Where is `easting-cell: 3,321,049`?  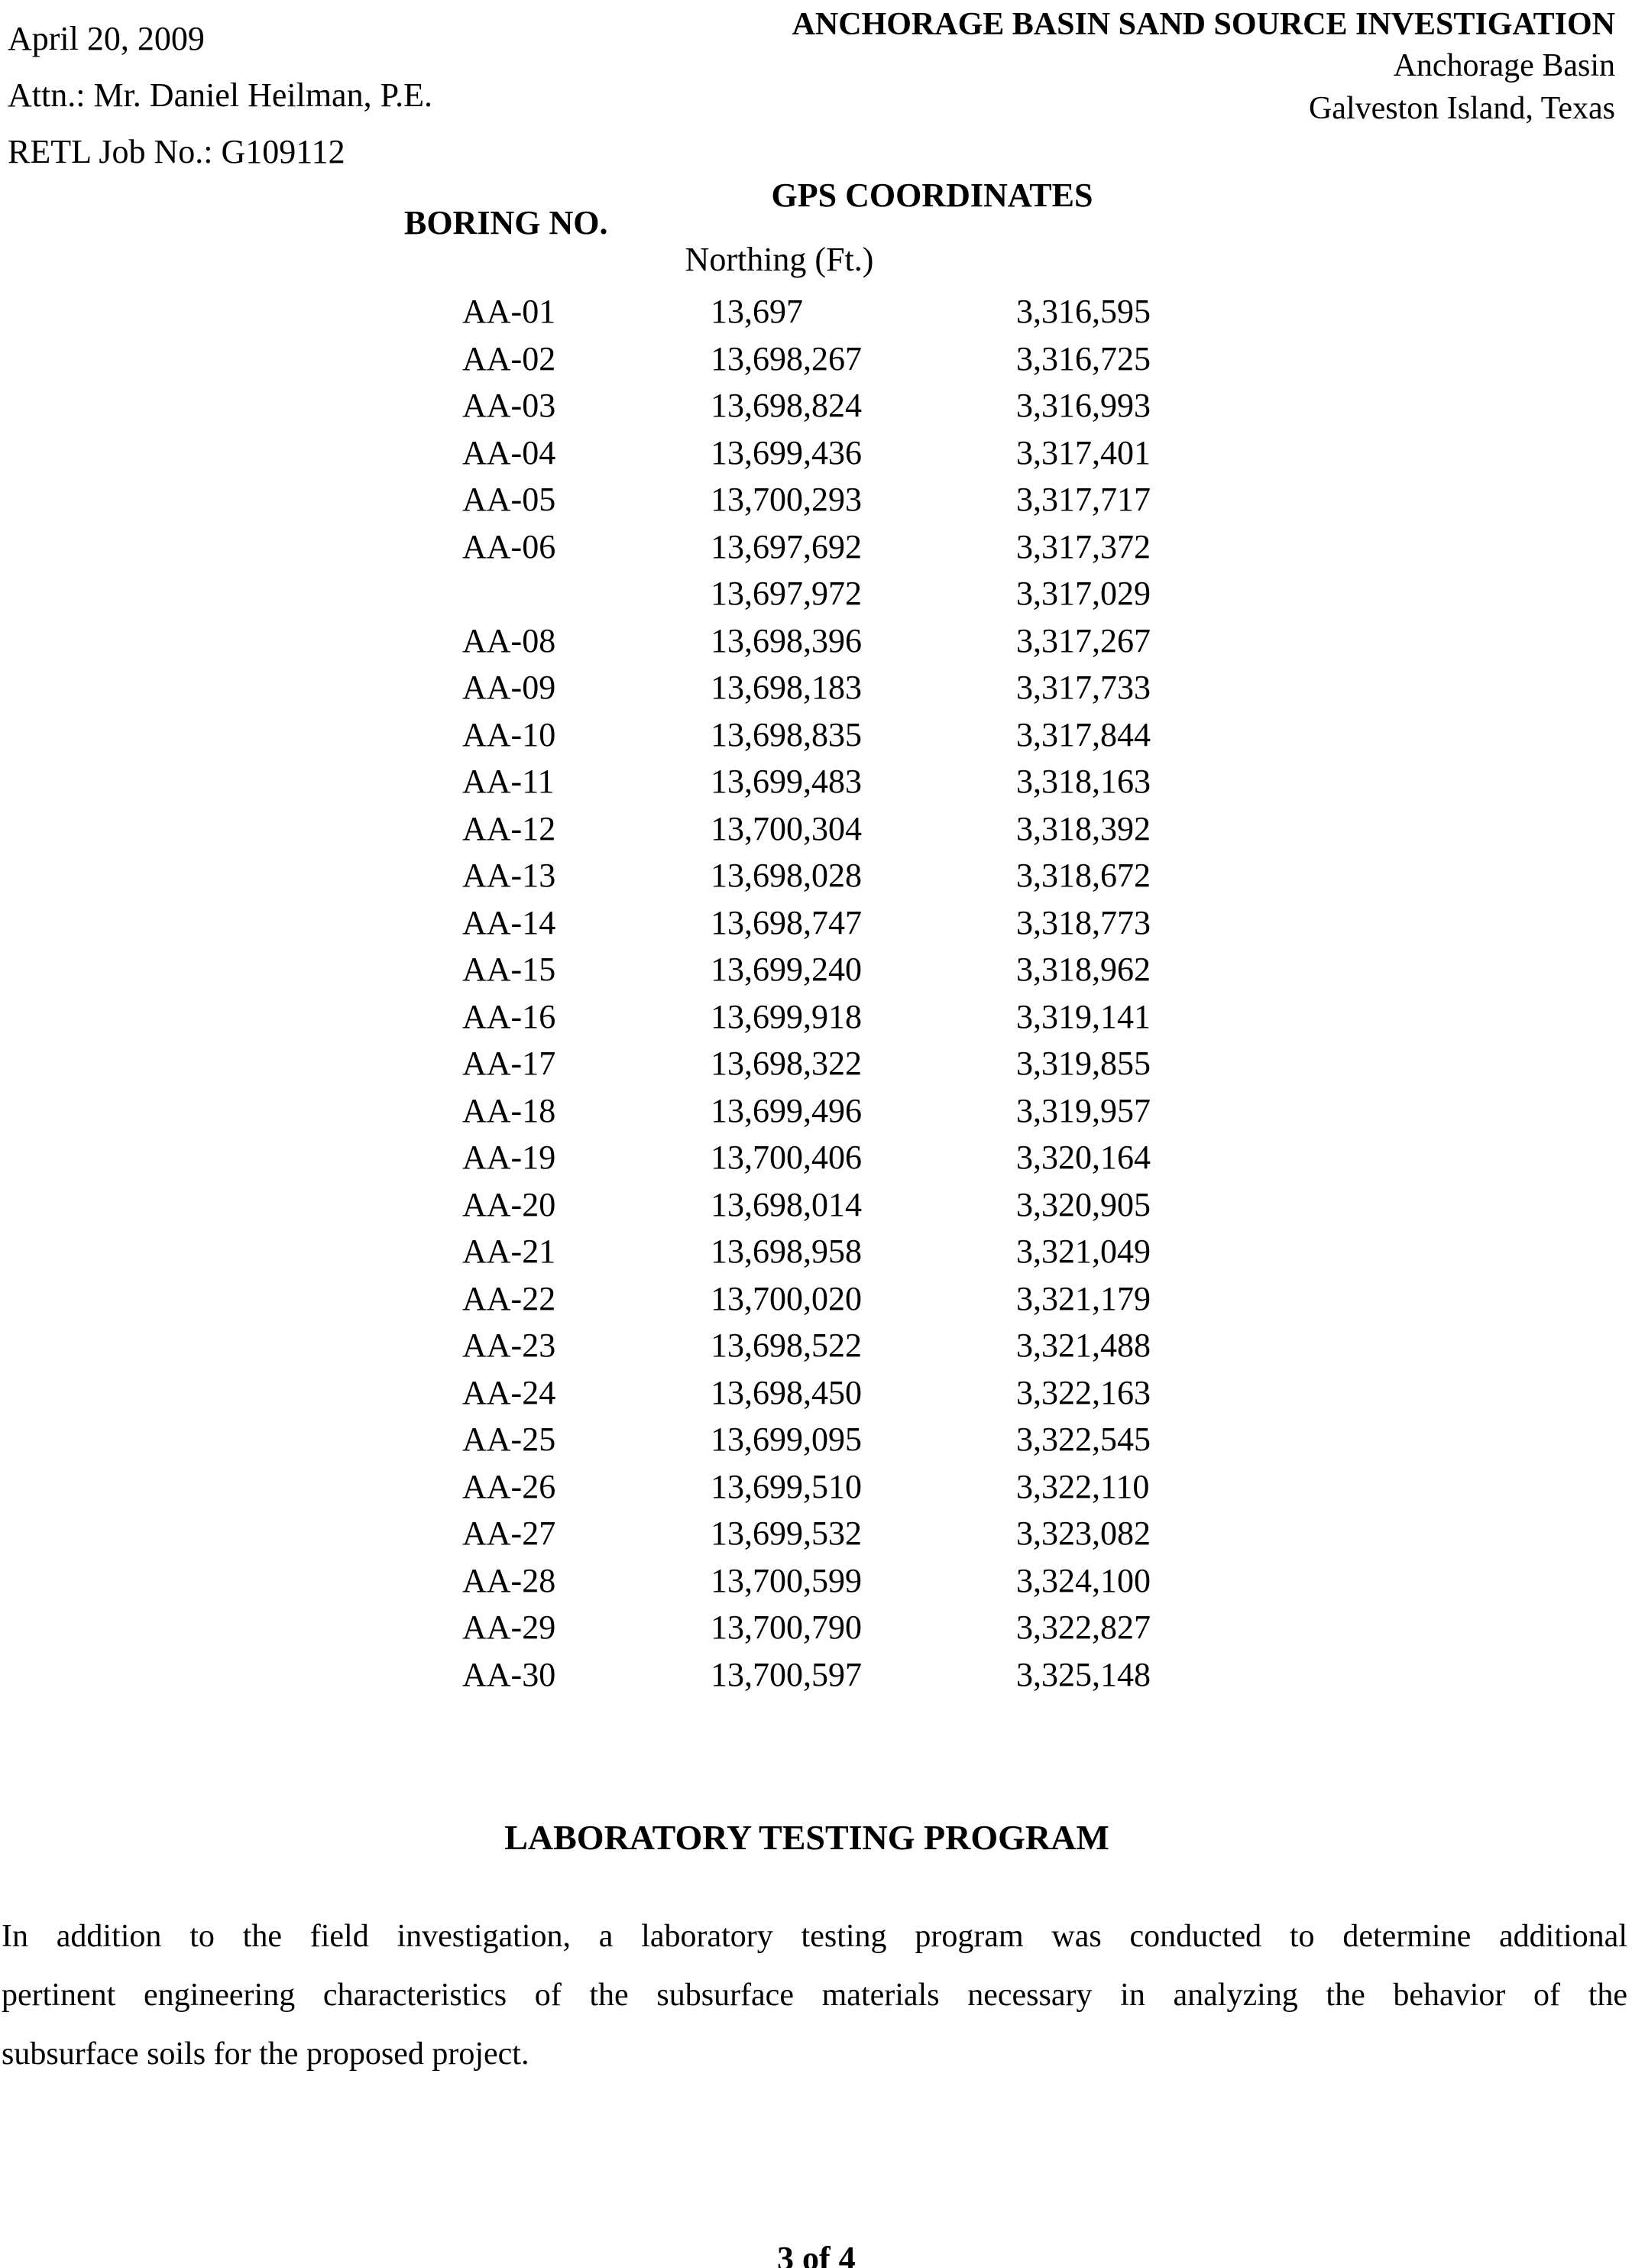
easting-cell: 3,321,049 is located at coordinates (1083, 1252).